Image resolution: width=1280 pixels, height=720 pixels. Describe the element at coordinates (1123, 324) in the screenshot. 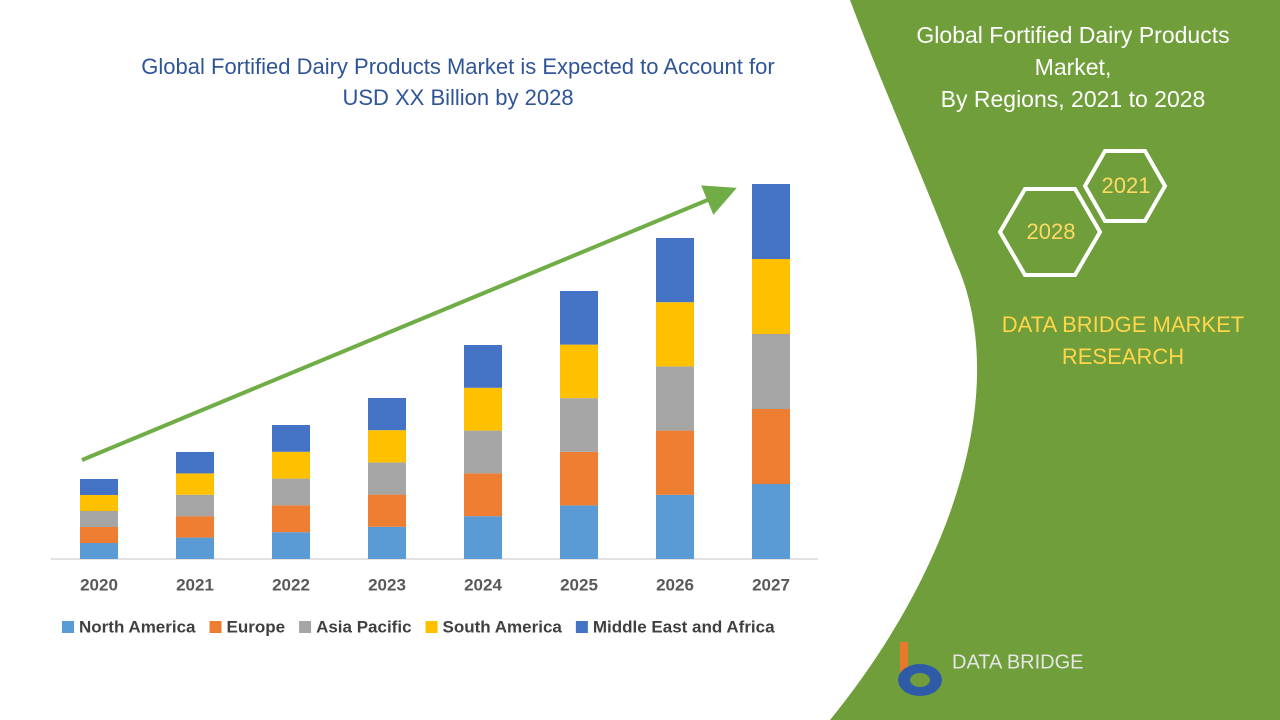

I see `brand-text: DATA BRIDGE MARKET` at that location.